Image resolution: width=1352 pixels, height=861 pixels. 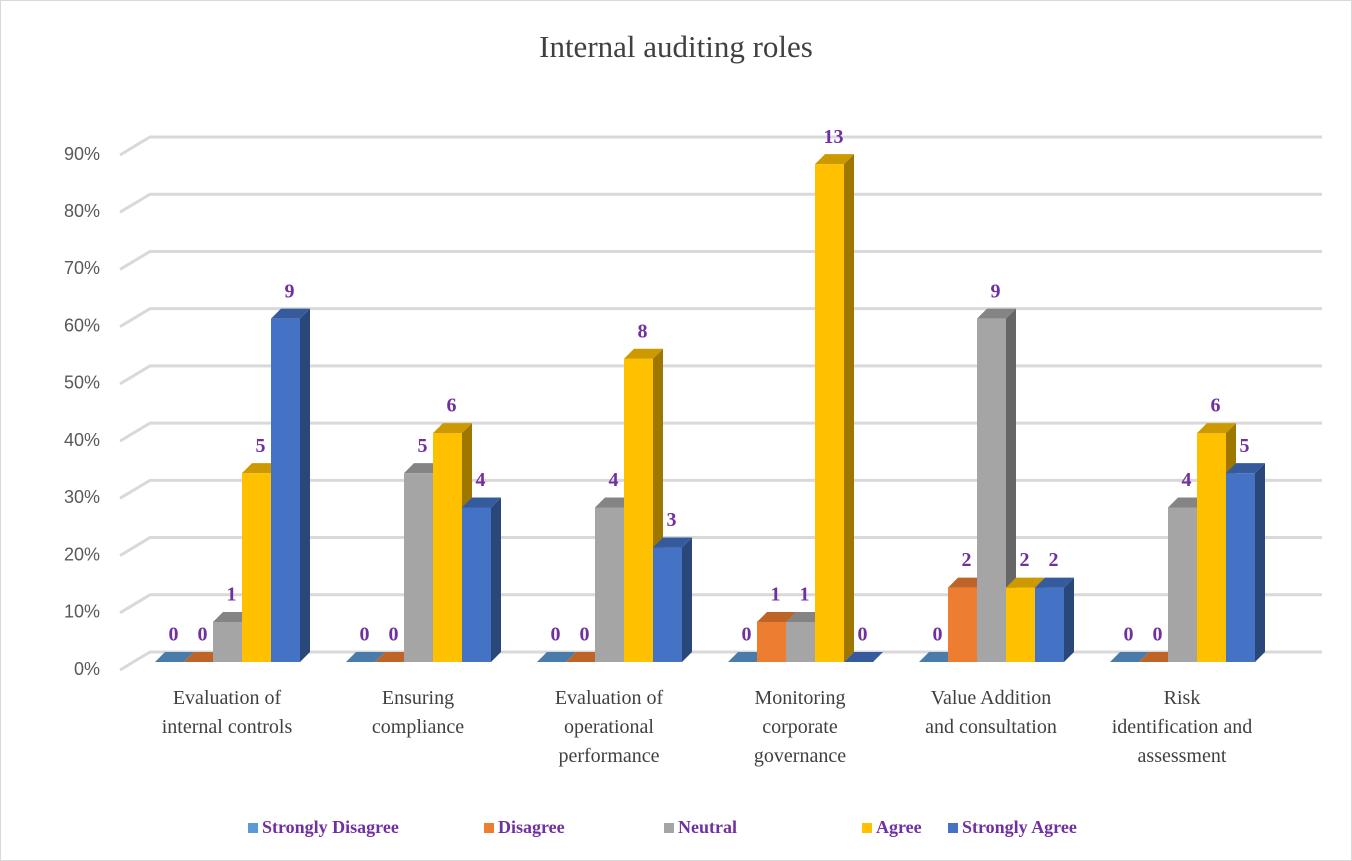 I want to click on x-tick-label: Ensuring compliance, so click(x=418, y=712).